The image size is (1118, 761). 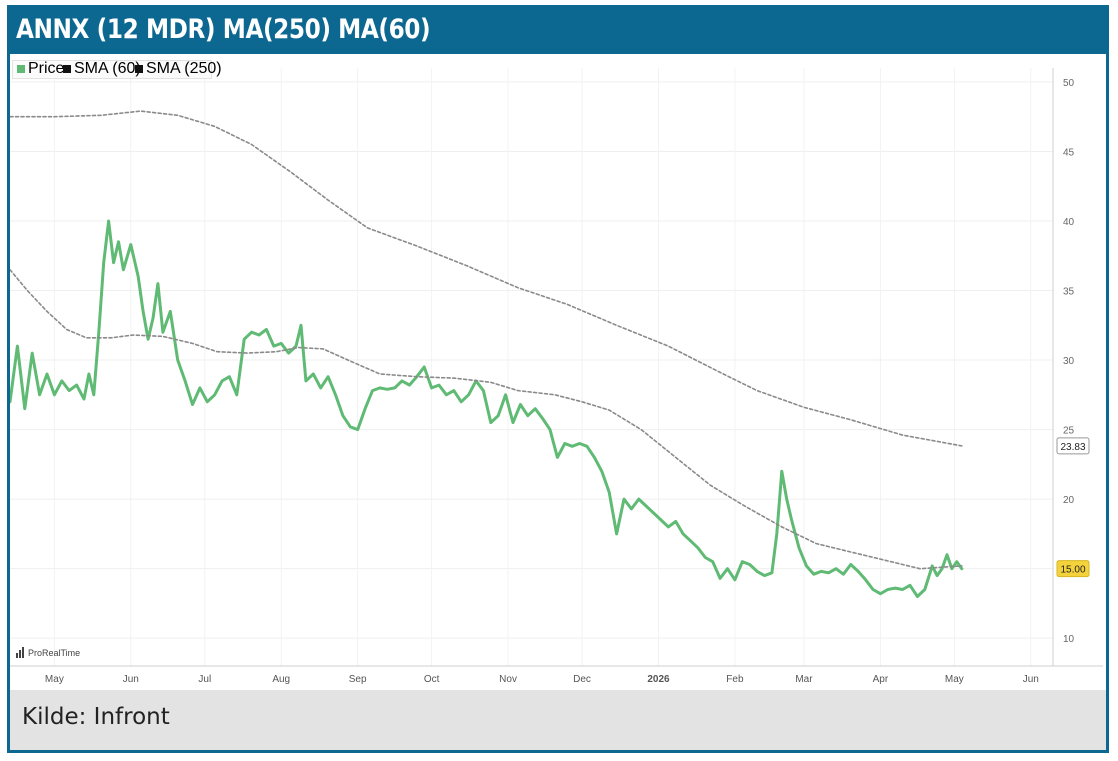 What do you see at coordinates (96, 717) in the screenshot?
I see `source-caption: Kilde: Infront` at bounding box center [96, 717].